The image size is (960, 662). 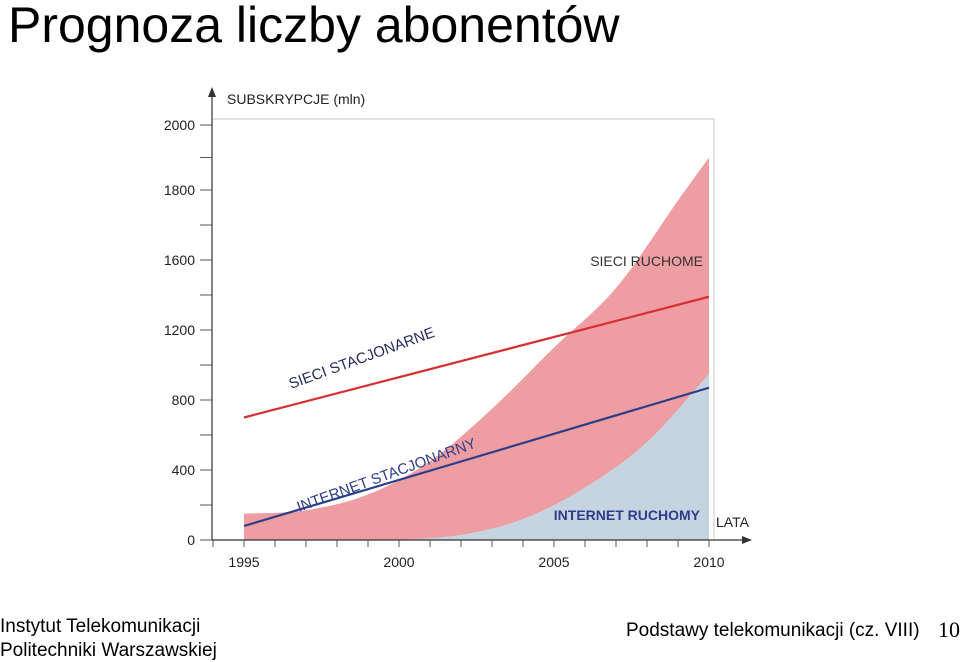 What do you see at coordinates (179, 125) in the screenshot?
I see `y-tick-label: 2000` at bounding box center [179, 125].